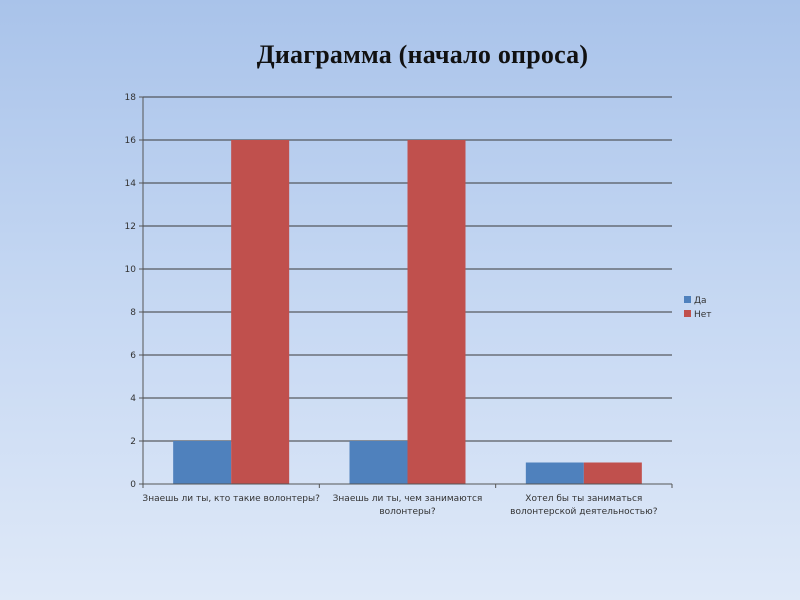  What do you see at coordinates (698, 308) in the screenshot?
I see `legend: Да Нет` at bounding box center [698, 308].